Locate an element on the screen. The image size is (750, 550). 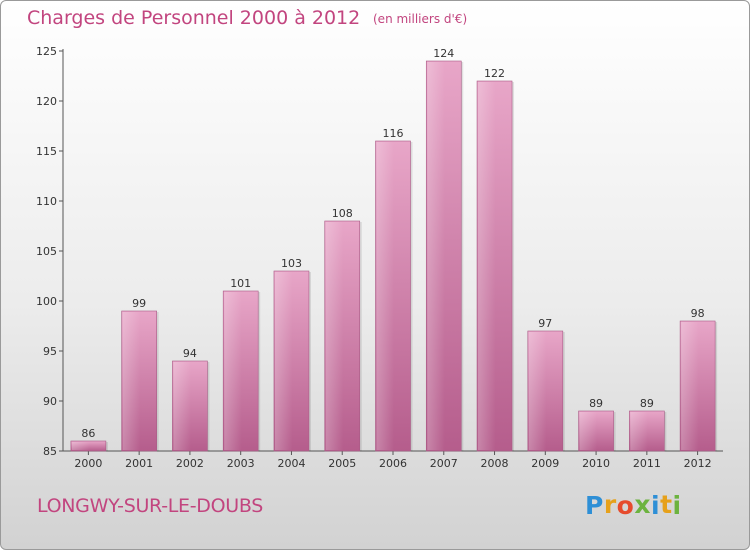
logo-letter: x is located at coordinates (642, 504).